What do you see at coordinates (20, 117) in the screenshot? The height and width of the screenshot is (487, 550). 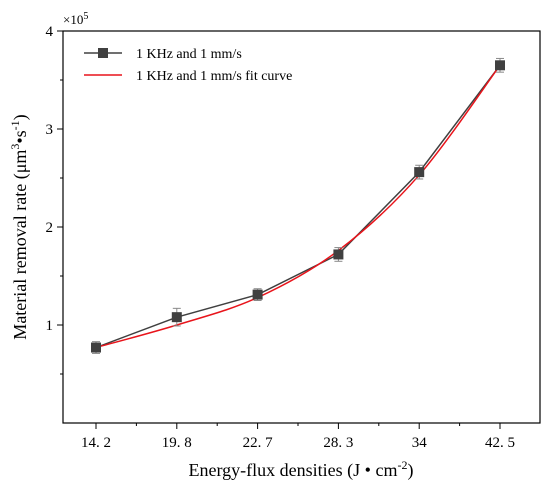 I see `y-axis-title-3: )` at bounding box center [20, 117].